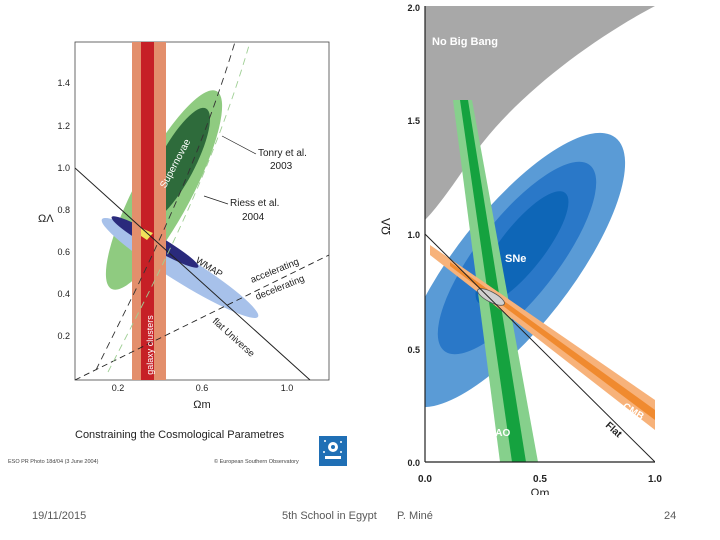 This screenshot has width=720, height=540. I want to click on bao-inner-band, so click(493, 281).